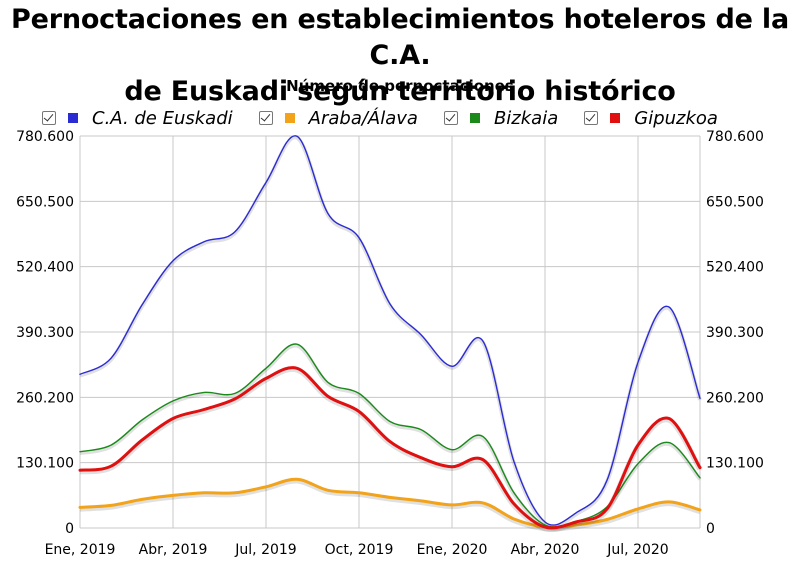 This screenshot has width=800, height=580. I want to click on legend-label-gipuzkoa: Gipuzkoa, so click(676, 118).